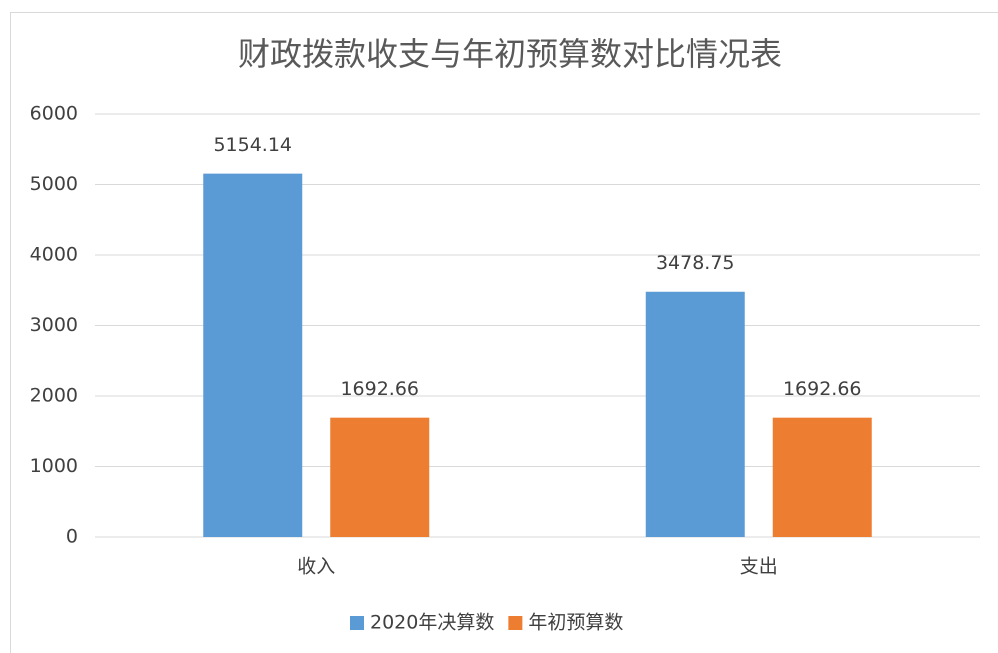  What do you see at coordinates (54, 466) in the screenshot?
I see `y-tick-label: 1000` at bounding box center [54, 466].